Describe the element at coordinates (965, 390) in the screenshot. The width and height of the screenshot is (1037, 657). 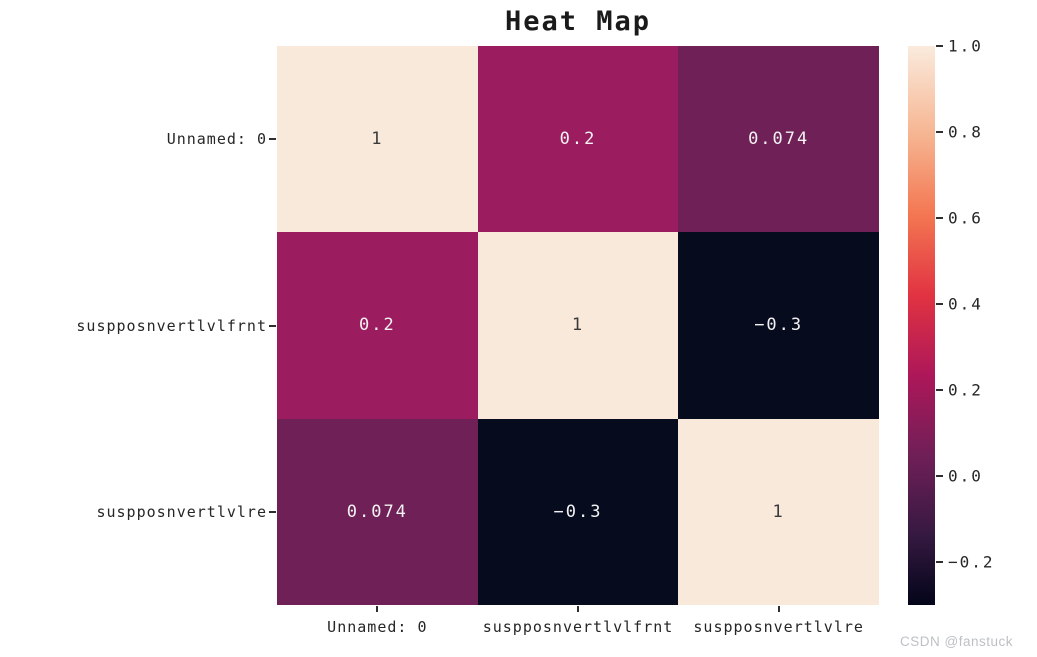
I see `colorbar-tick-label-4: 0.2` at that location.